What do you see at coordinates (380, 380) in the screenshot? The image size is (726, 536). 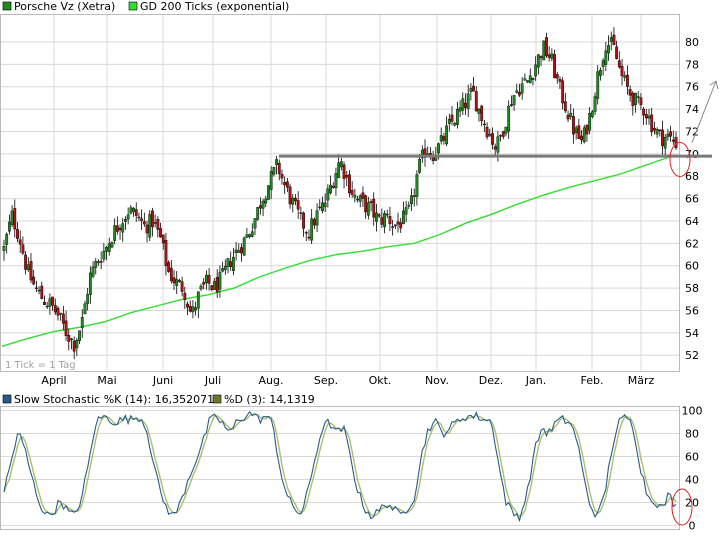 I see `month-label: Okt.` at bounding box center [380, 380].